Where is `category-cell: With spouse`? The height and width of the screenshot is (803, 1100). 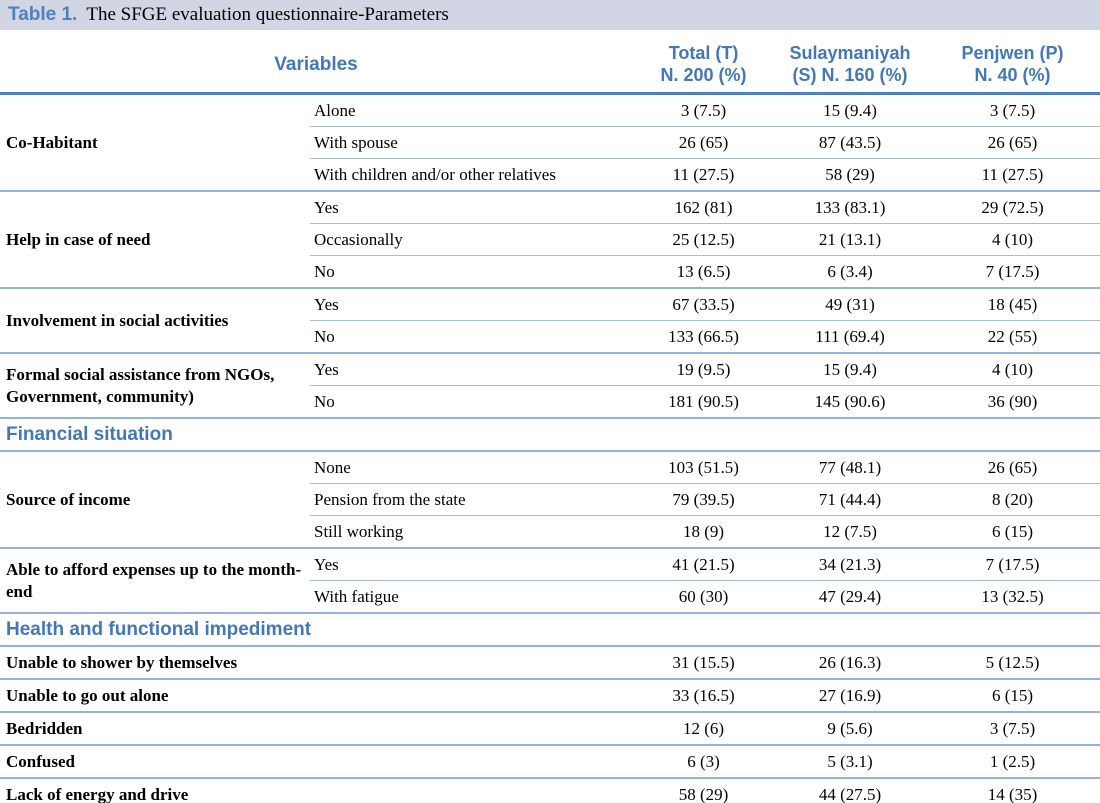 category-cell: With spouse is located at coordinates (471, 142).